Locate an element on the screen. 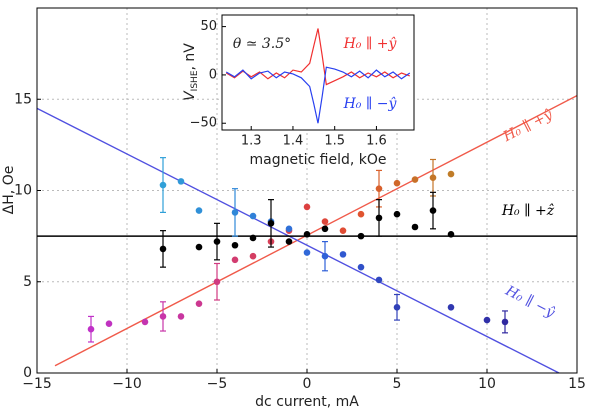 This screenshot has height=413, width=594. y-tick-label: 5 is located at coordinates (27, 282).